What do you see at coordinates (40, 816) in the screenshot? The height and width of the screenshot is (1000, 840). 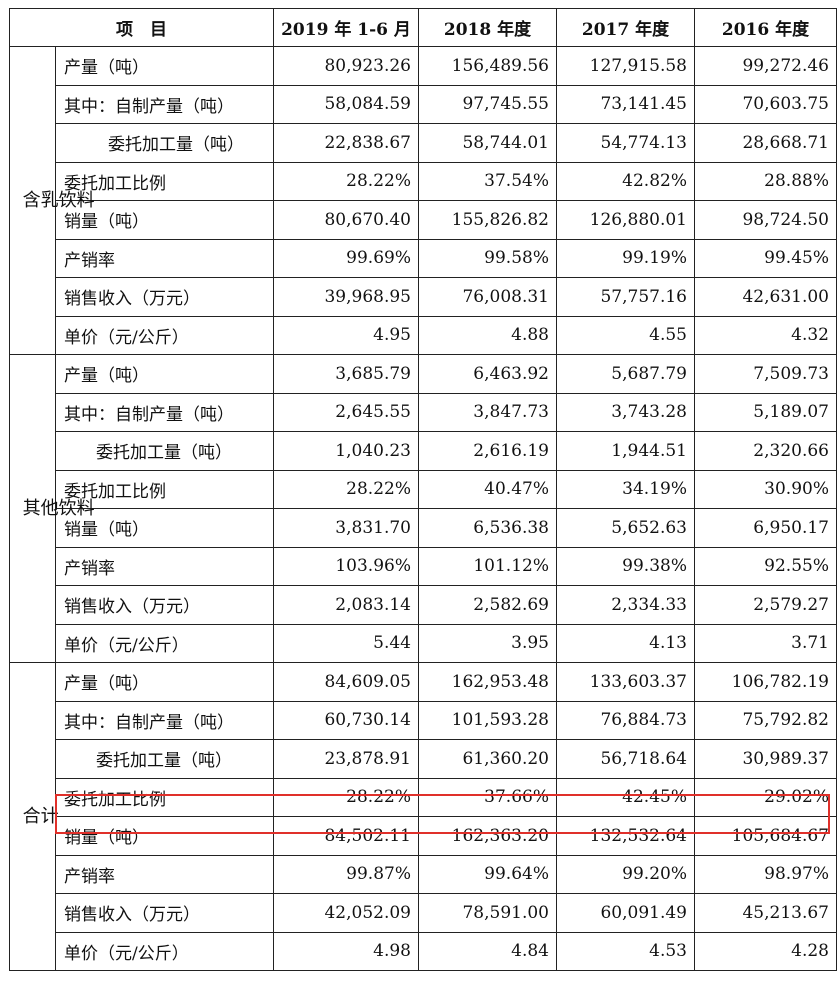 I see `group-label-text: 合计` at bounding box center [40, 816].